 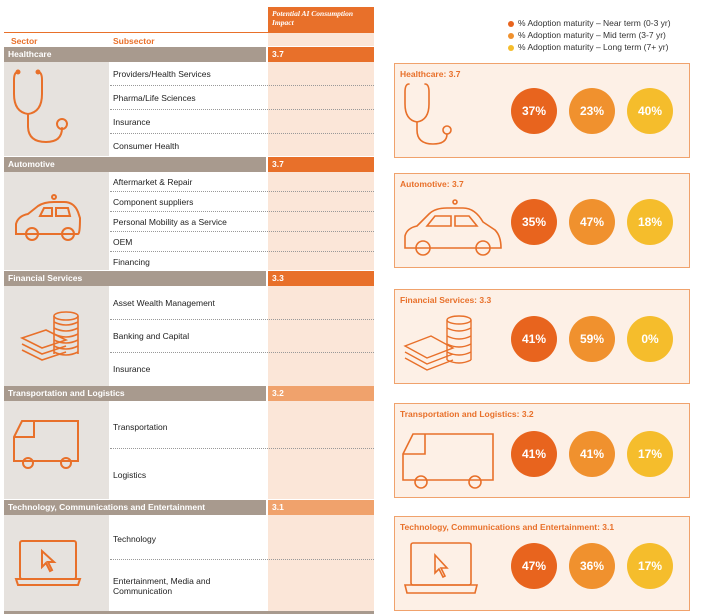 What do you see at coordinates (153, 202) in the screenshot?
I see `subsector-item: Component suppliers` at bounding box center [153, 202].